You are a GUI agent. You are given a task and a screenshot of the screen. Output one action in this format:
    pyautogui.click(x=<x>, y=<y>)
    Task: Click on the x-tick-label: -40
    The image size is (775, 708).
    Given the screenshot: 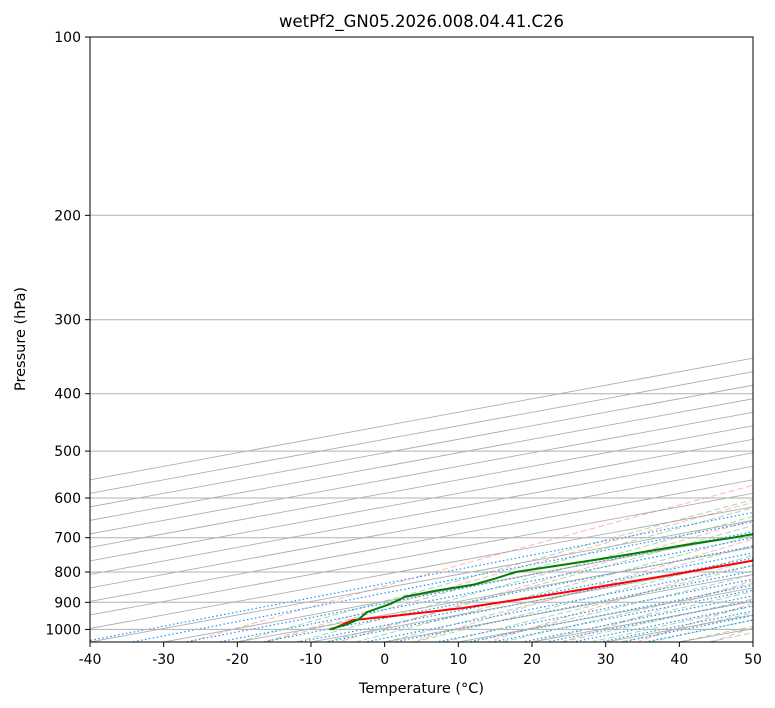 What is the action you would take?
    pyautogui.click(x=90, y=660)
    